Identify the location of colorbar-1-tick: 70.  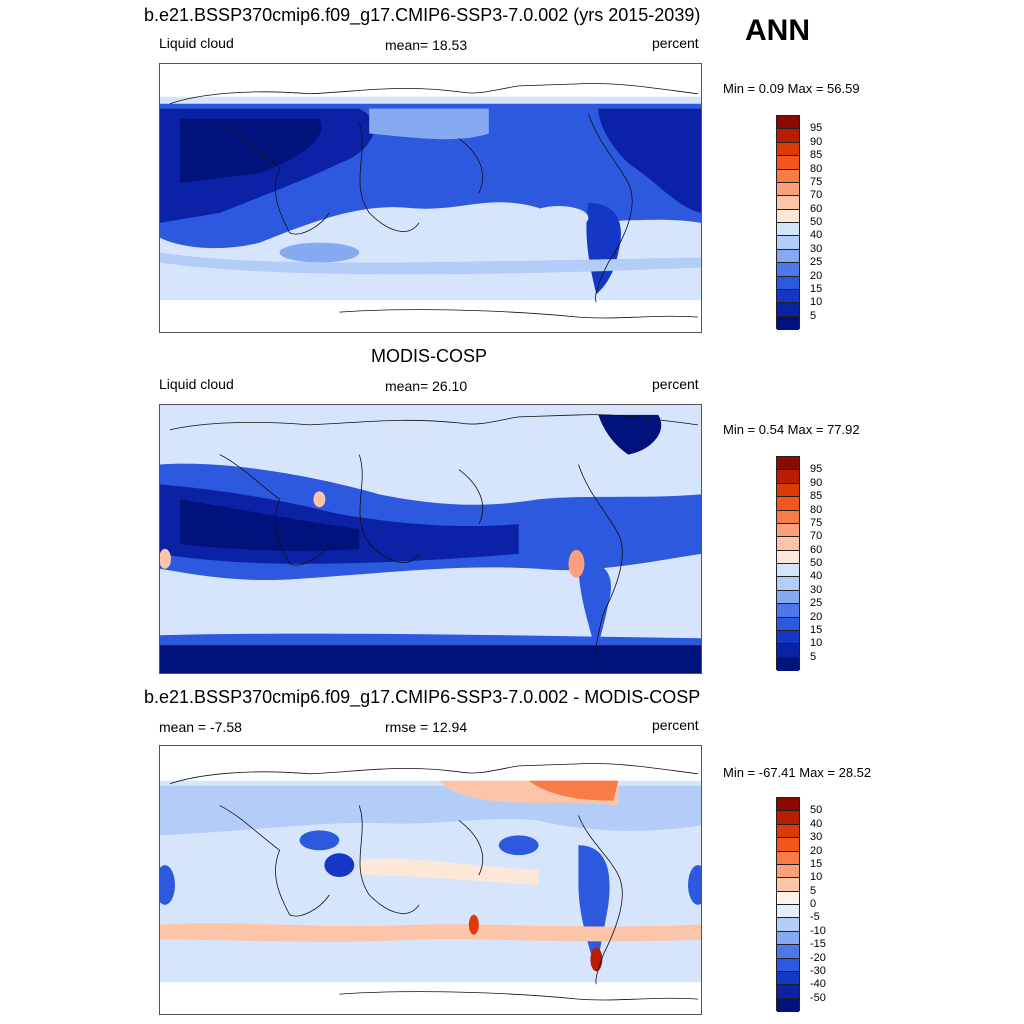
(816, 195).